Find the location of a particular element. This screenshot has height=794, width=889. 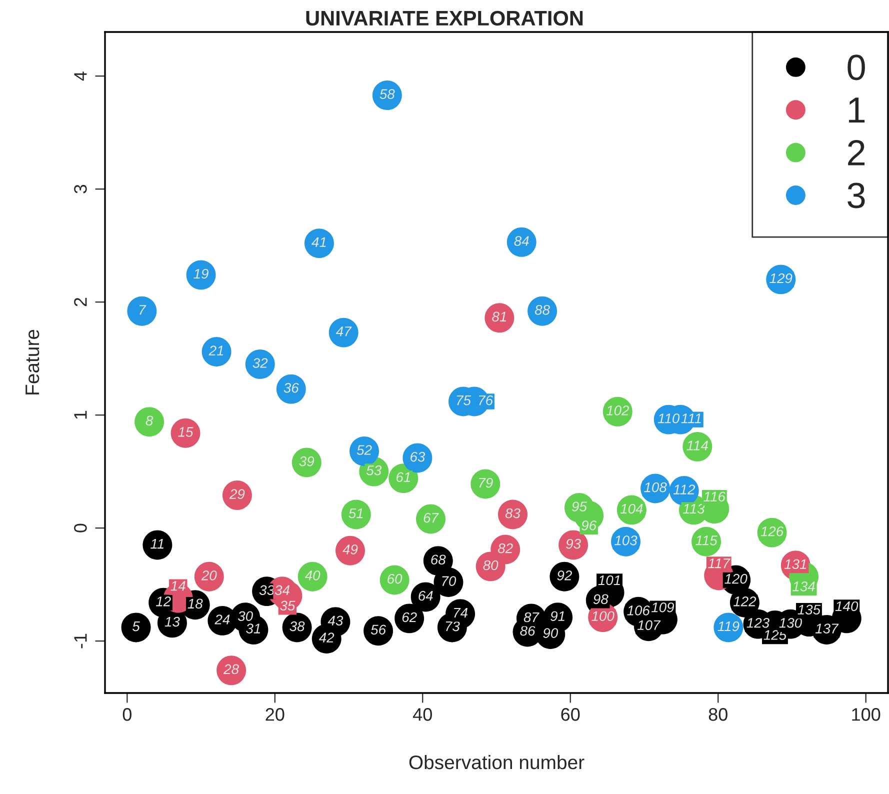

annotation: 115 is located at coordinates (707, 541).